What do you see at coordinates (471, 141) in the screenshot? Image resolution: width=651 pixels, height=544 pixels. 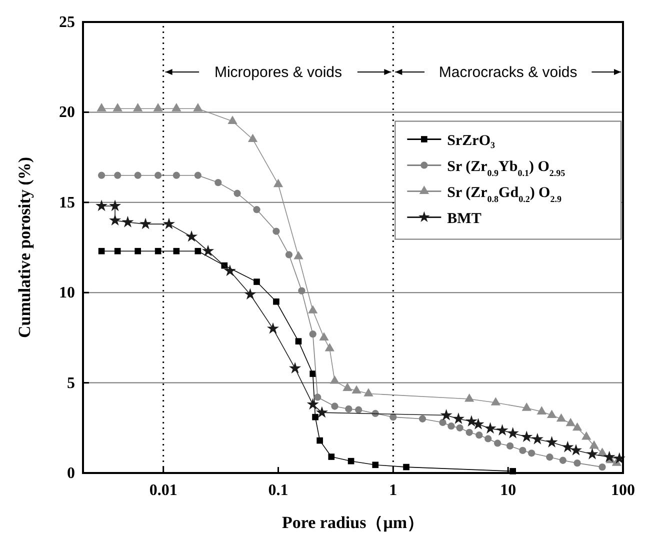 I see `legend-label: SrZrO₃` at bounding box center [471, 141].